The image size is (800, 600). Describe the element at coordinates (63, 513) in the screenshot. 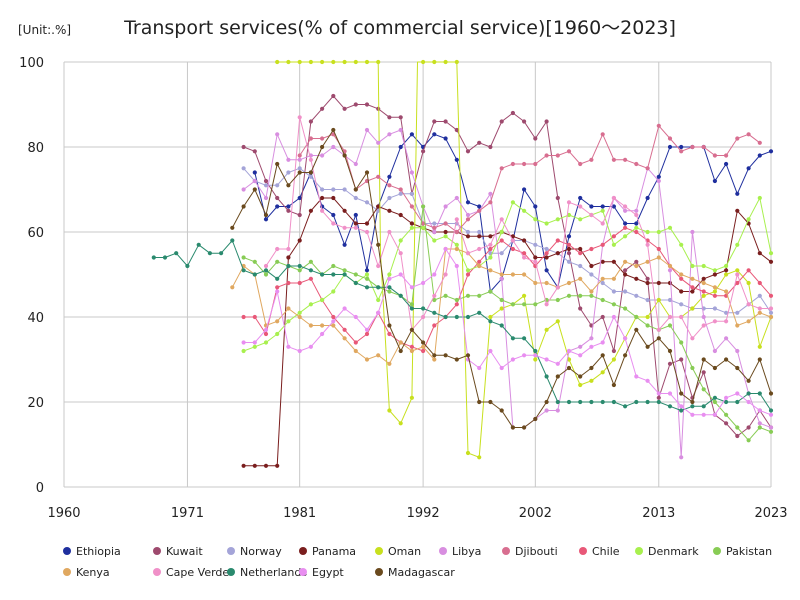

I see `x-tick-label: 1960` at that location.